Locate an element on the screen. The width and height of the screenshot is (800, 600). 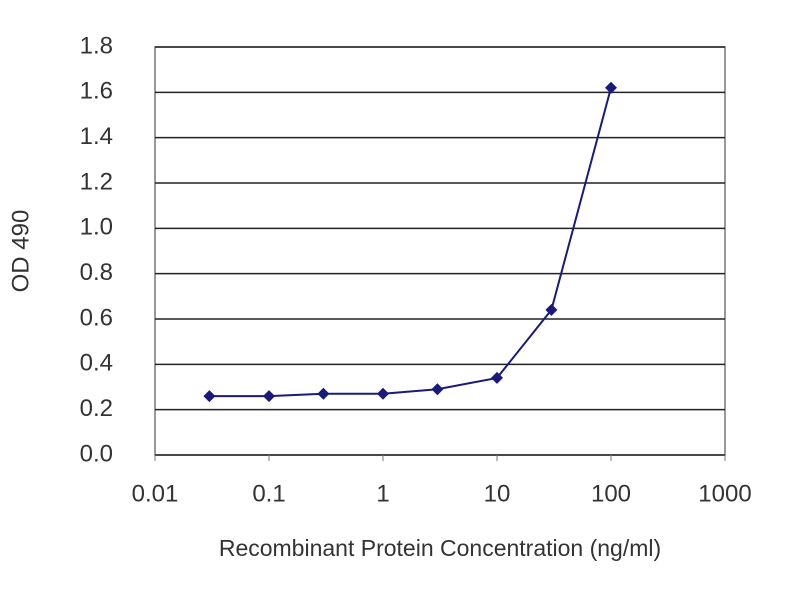
y-tick-label: 0.0 is located at coordinates (96, 453).